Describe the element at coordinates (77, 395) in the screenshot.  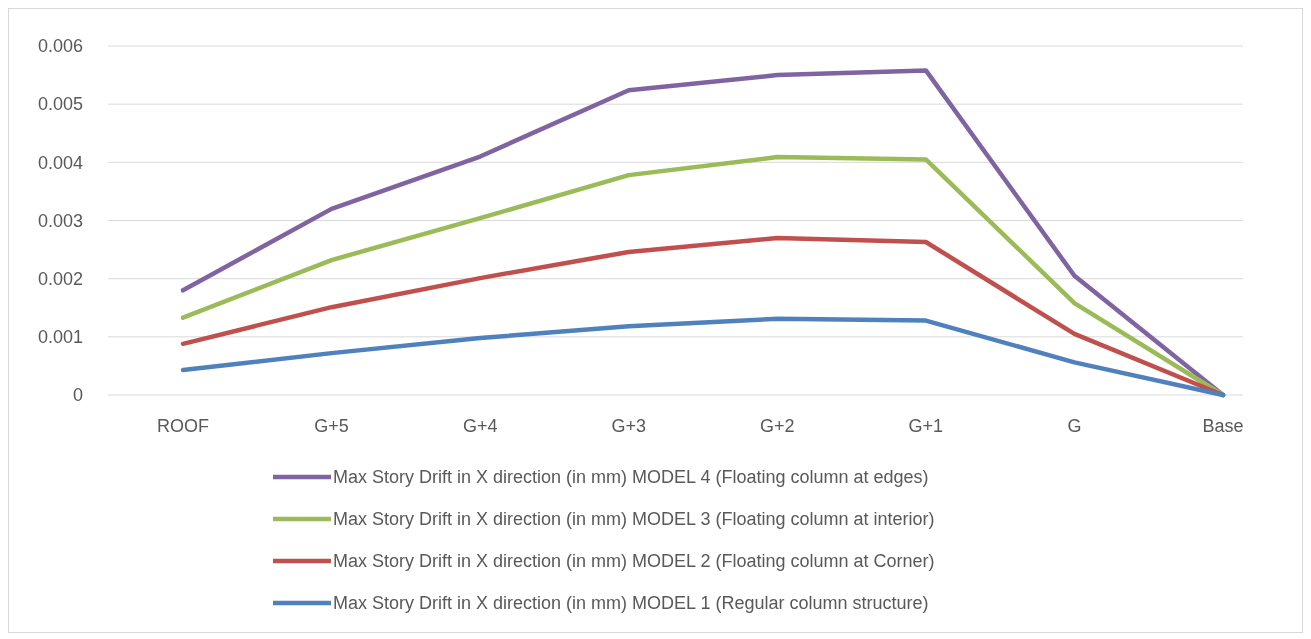
I see `y-tick-label: 0` at that location.